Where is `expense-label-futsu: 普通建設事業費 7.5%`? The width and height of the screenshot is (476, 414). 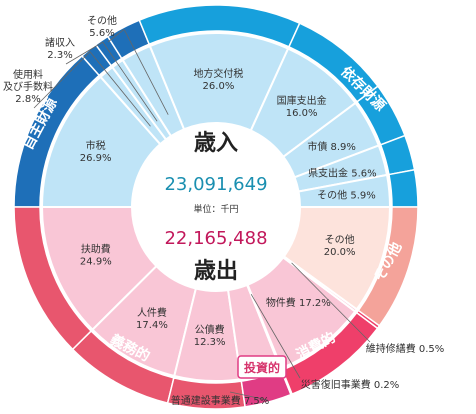 expense-label-futsu: 普通建設事業費 7.5% is located at coordinates (220, 400).